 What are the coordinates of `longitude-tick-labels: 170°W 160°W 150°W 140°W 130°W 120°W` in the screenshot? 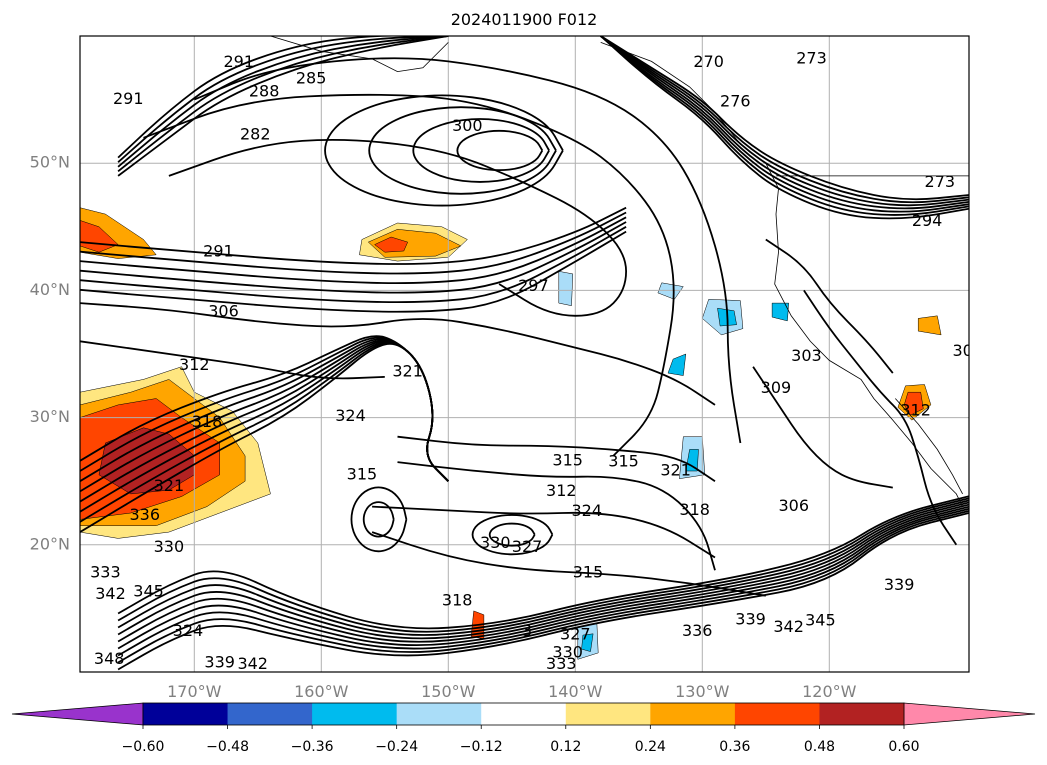 It's located at (512, 691).